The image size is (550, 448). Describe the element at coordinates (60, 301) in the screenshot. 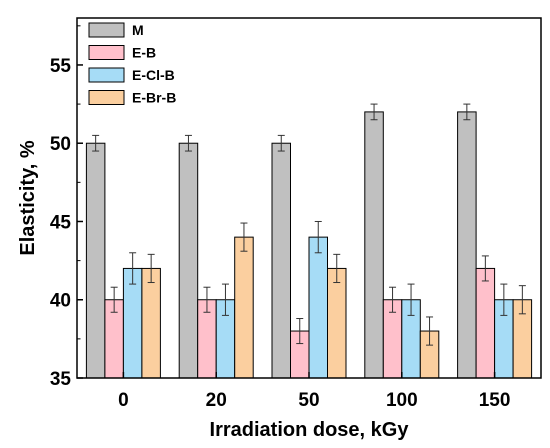

I see `y-tick-label-40: 40` at that location.